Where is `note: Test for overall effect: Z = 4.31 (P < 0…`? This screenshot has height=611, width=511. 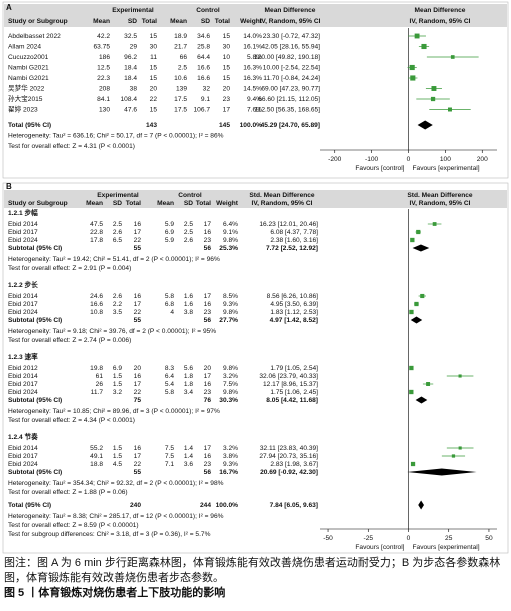
note: Test for overall effect: Z = 4.31 (P < 0… is located at coordinates (71, 146).